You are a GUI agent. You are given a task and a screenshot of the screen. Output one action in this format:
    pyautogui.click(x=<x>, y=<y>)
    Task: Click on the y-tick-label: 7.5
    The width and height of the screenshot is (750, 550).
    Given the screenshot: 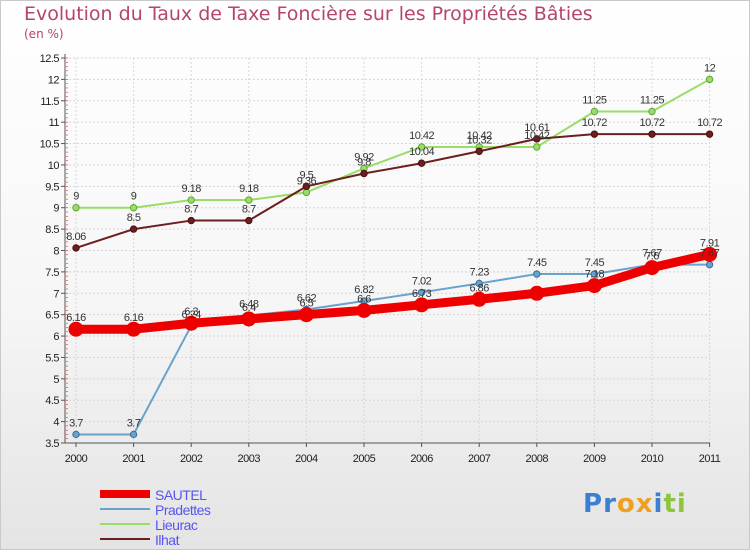 What is the action you would take?
    pyautogui.click(x=52, y=273)
    